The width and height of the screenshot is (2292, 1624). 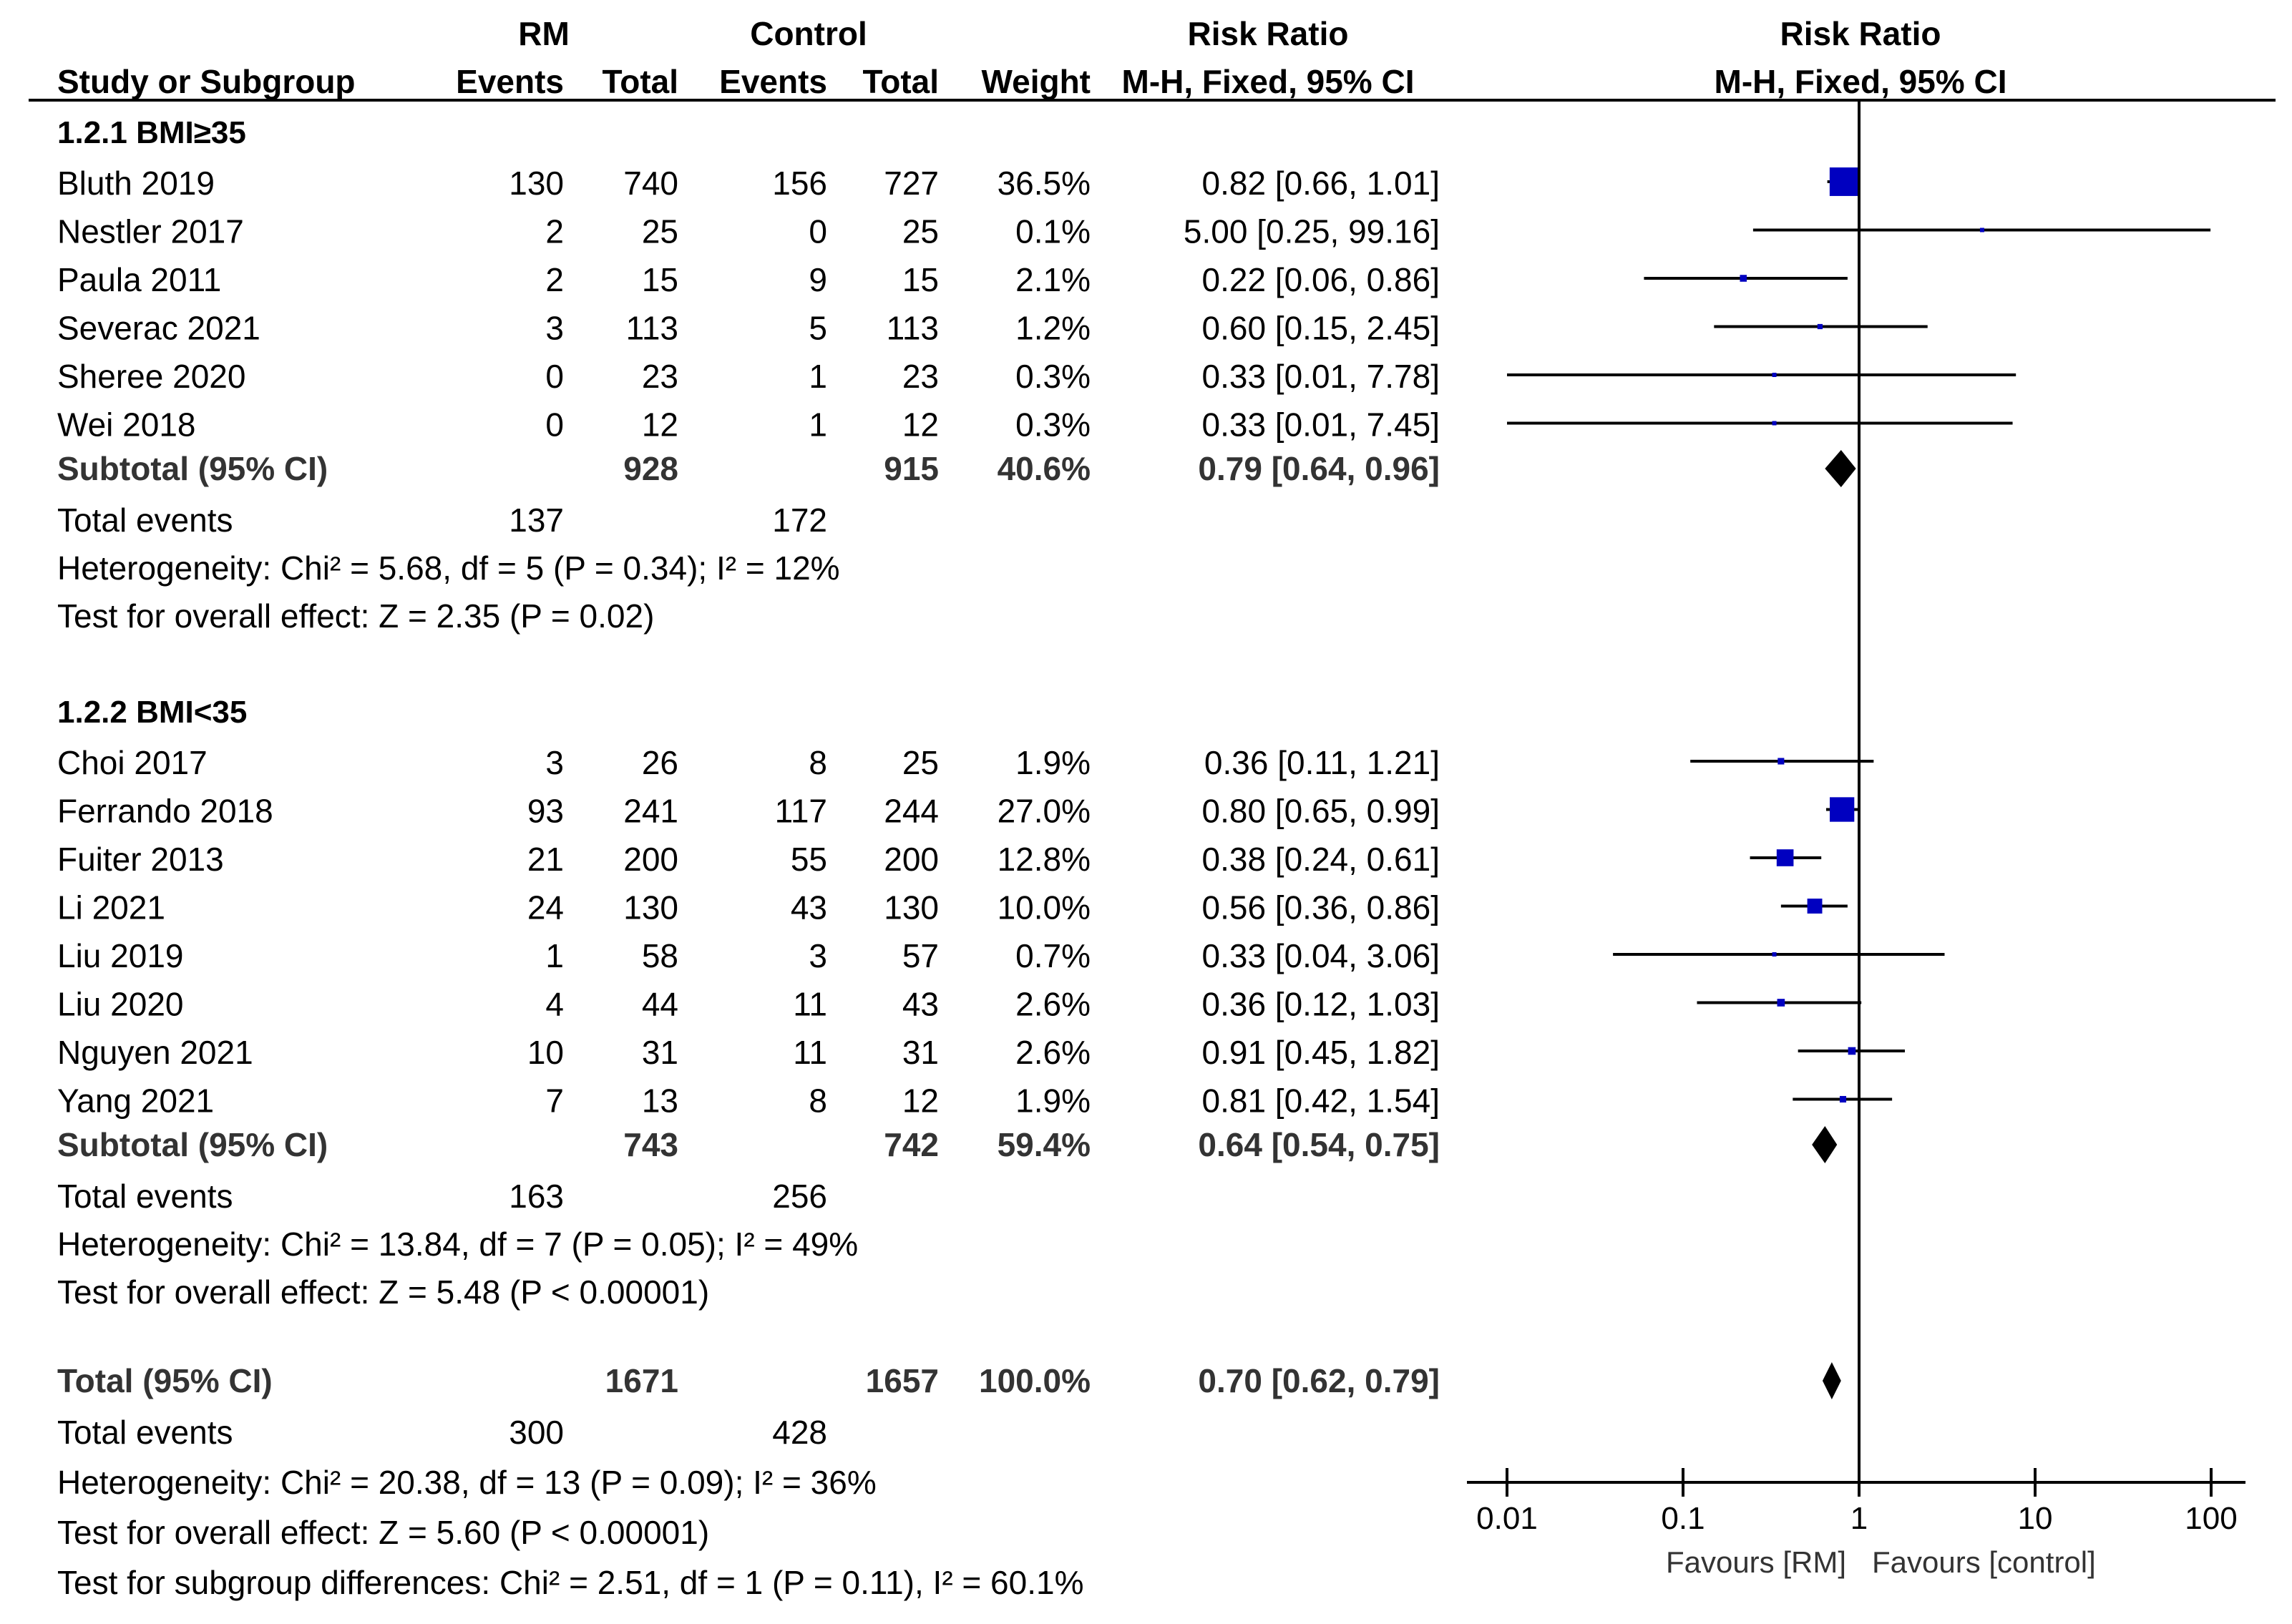 I want to click on risk-ratio-ci: 0.33 [0.01, 7.78], so click(x=1321, y=376).